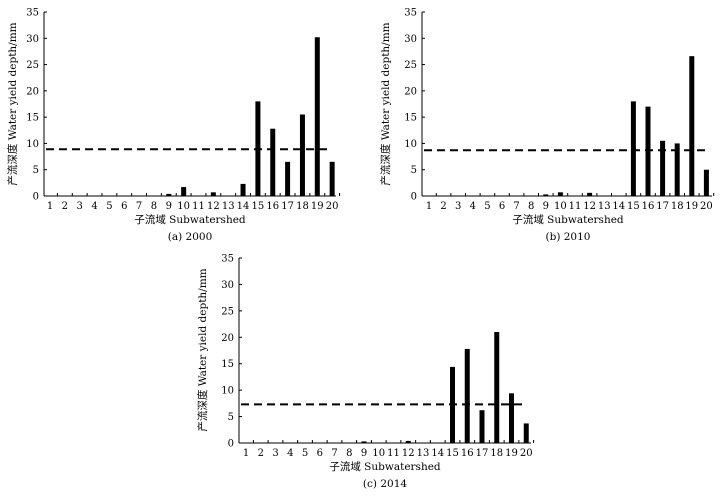  What do you see at coordinates (385, 103) in the screenshot?
I see `y-axis-title: 产流深度 Water yield depth/mm` at bounding box center [385, 103].